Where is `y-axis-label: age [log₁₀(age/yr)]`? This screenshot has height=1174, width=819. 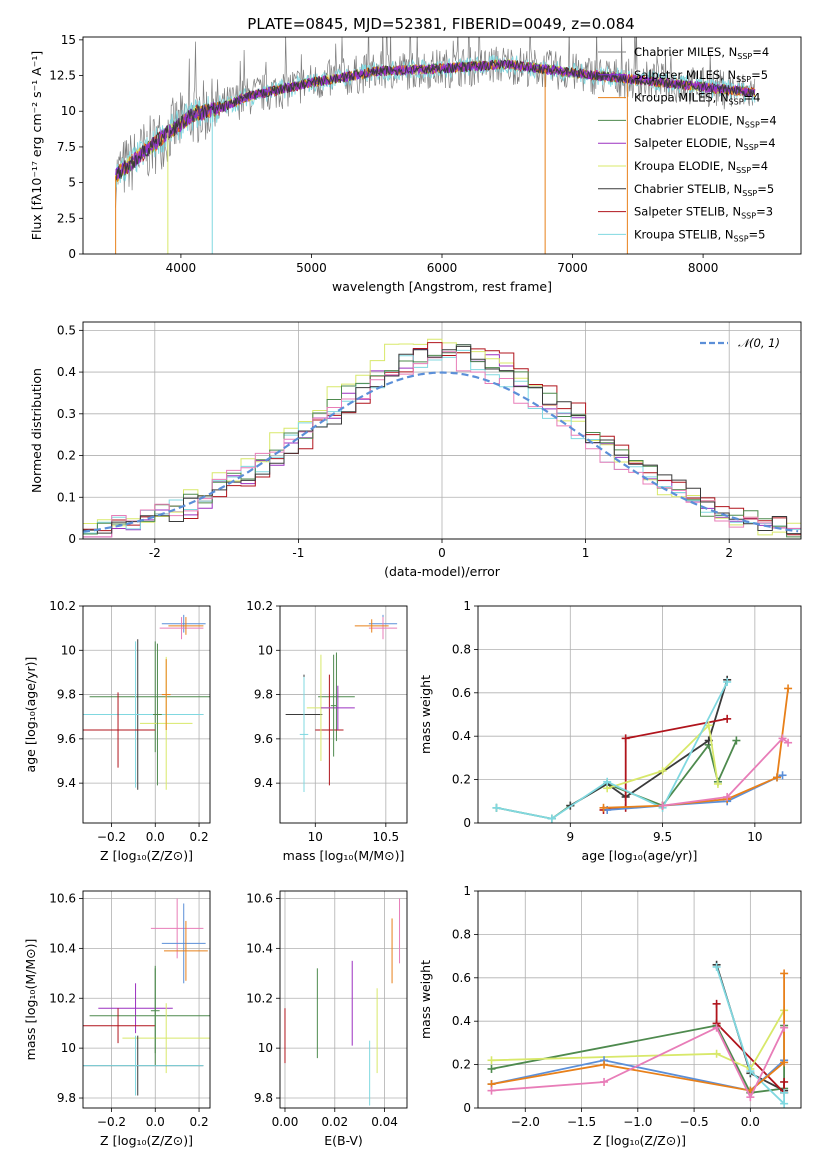 y-axis-label: age [log₁₀(age/yr)] is located at coordinates (30, 715).